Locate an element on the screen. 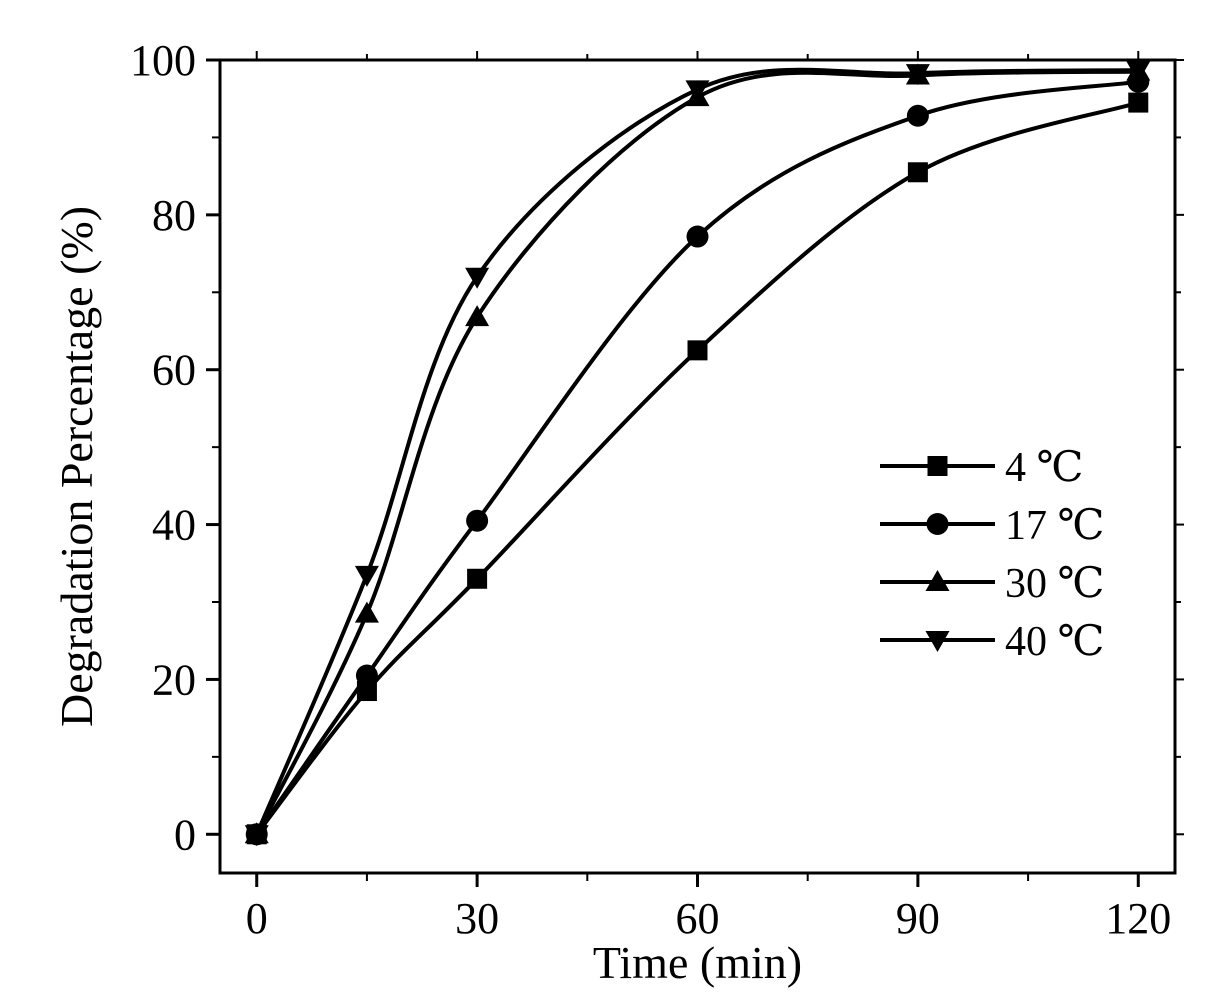 Image resolution: width=1207 pixels, height=1000 pixels. y-tick-label: 80 is located at coordinates (174, 215).